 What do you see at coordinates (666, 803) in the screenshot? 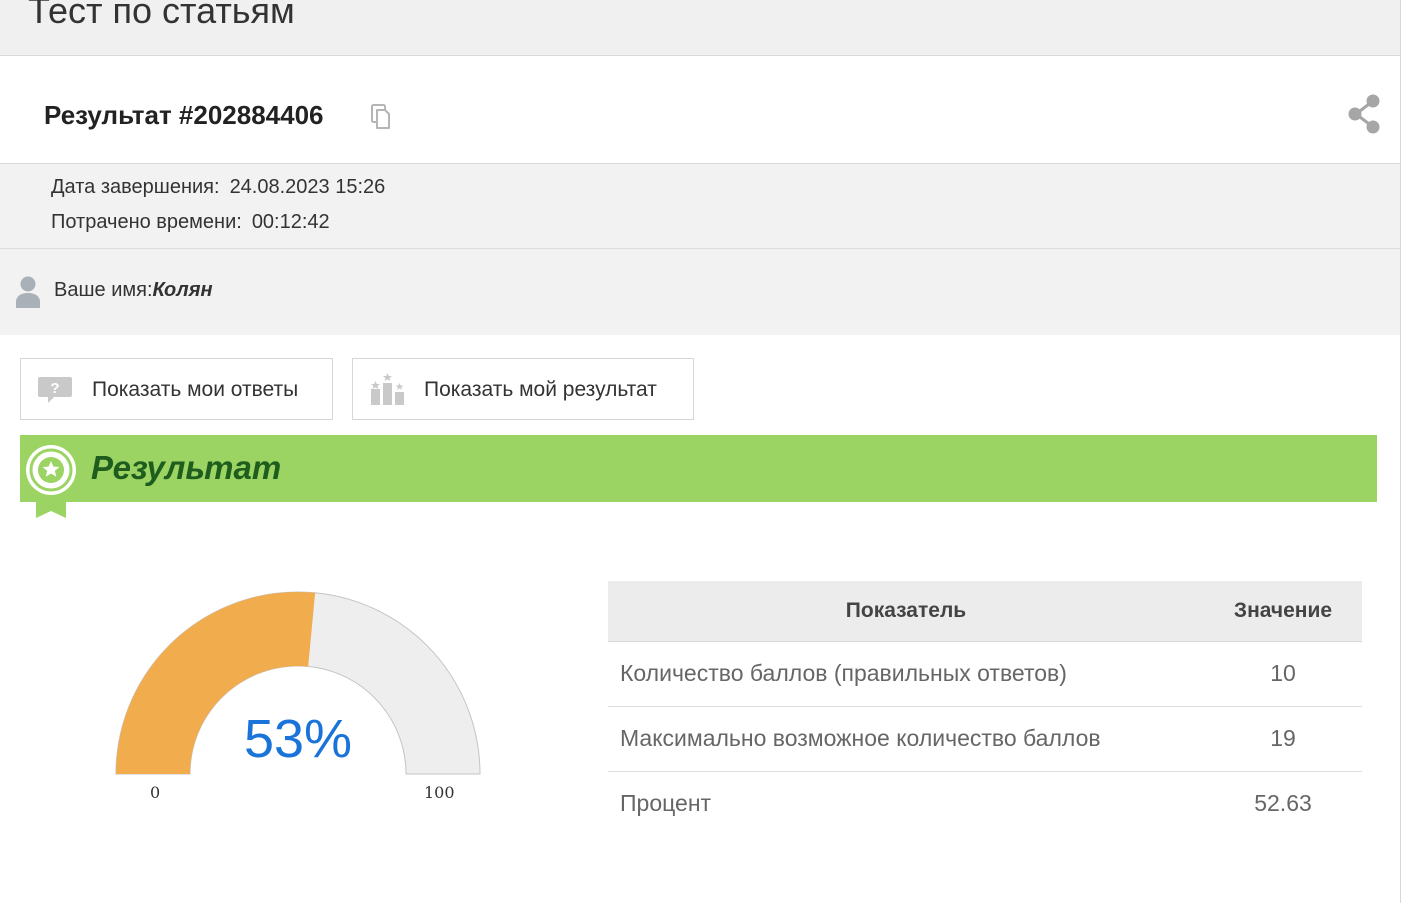
I see `row-label: Процент` at bounding box center [666, 803].